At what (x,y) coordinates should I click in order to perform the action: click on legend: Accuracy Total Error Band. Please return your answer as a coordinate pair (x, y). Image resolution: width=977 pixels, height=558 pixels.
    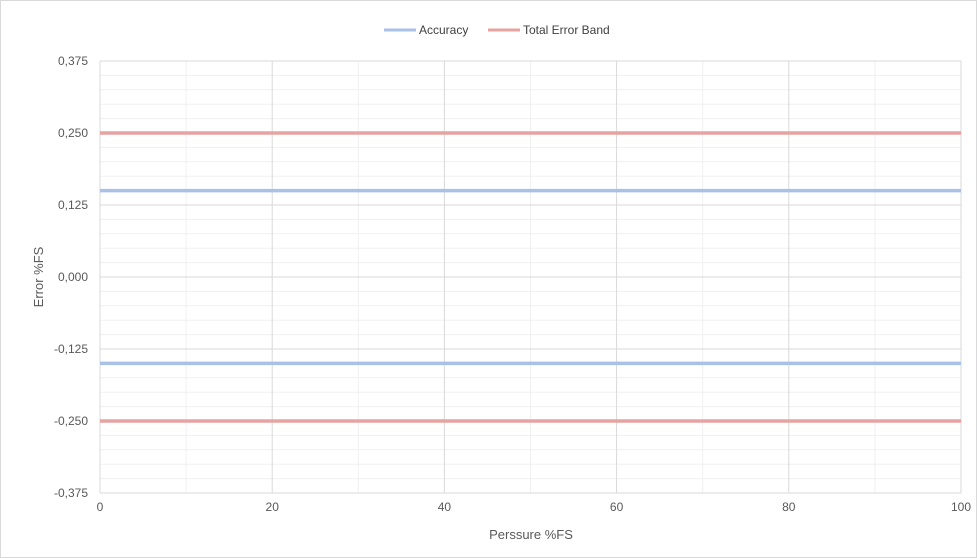
    Looking at the image, I should click on (497, 30).